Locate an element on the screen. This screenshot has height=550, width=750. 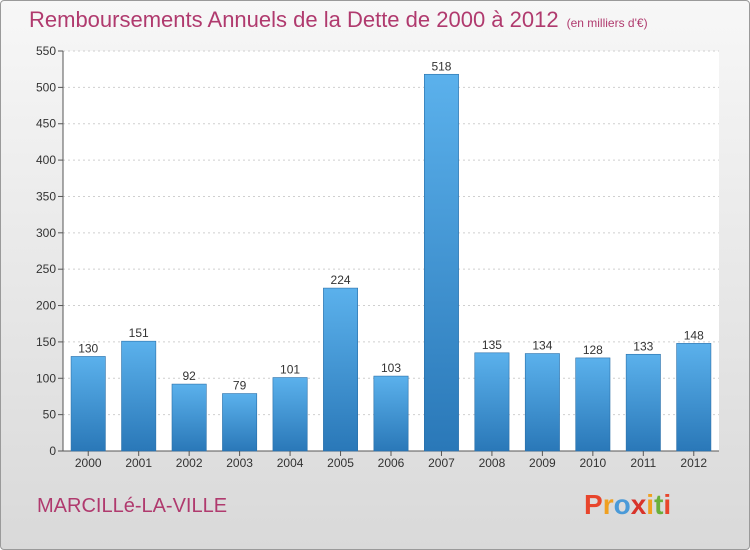
bar-value-label: 130 is located at coordinates (88, 348).